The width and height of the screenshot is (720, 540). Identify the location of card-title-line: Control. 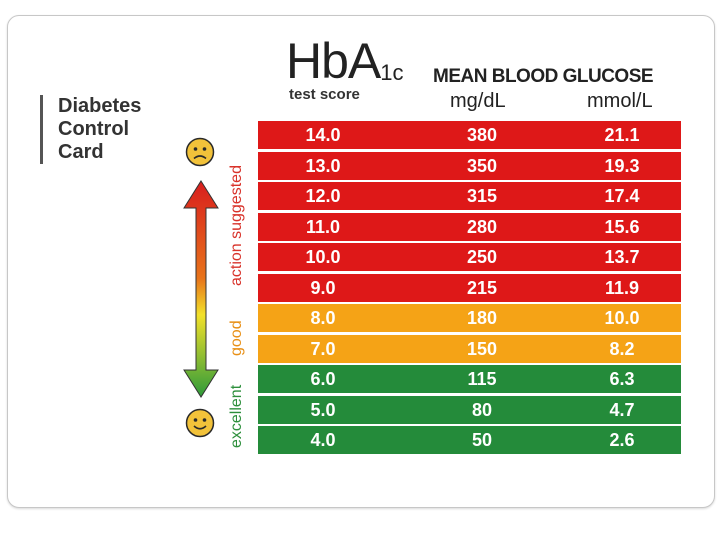
(94, 129).